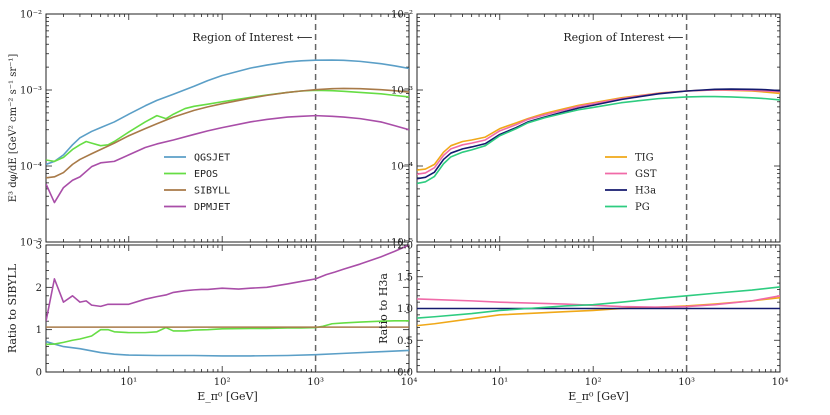 Image resolution: width=830 pixels, height=415 pixels. I want to click on axes-frame-bottom-left, so click(227, 308).